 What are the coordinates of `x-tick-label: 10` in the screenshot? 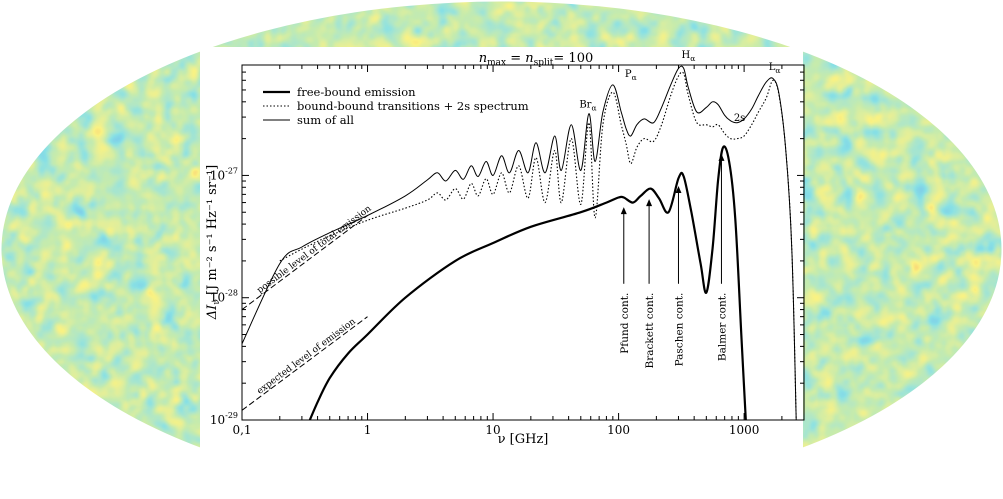 It's located at (492, 430).